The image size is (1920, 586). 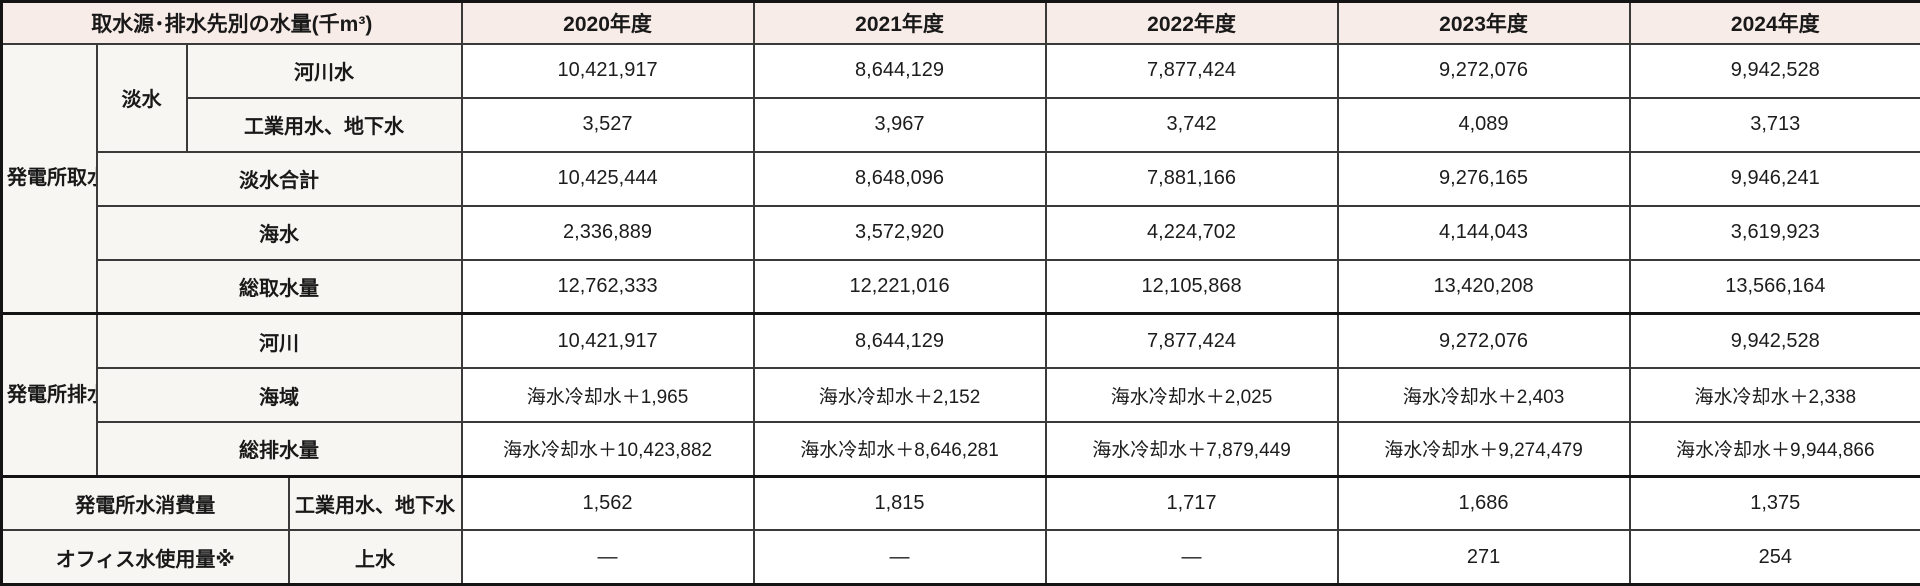 I want to click on year-header-2024: 2024年度, so click(x=1774, y=22).